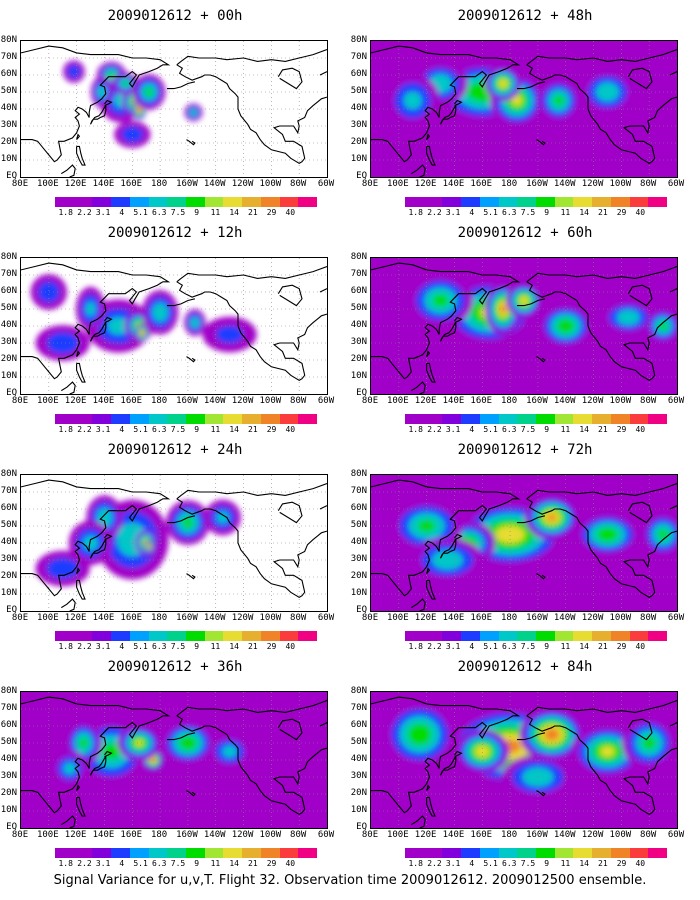 The width and height of the screenshot is (700, 900). Describe the element at coordinates (584, 429) in the screenshot. I see `colorbar-label: 14` at that location.